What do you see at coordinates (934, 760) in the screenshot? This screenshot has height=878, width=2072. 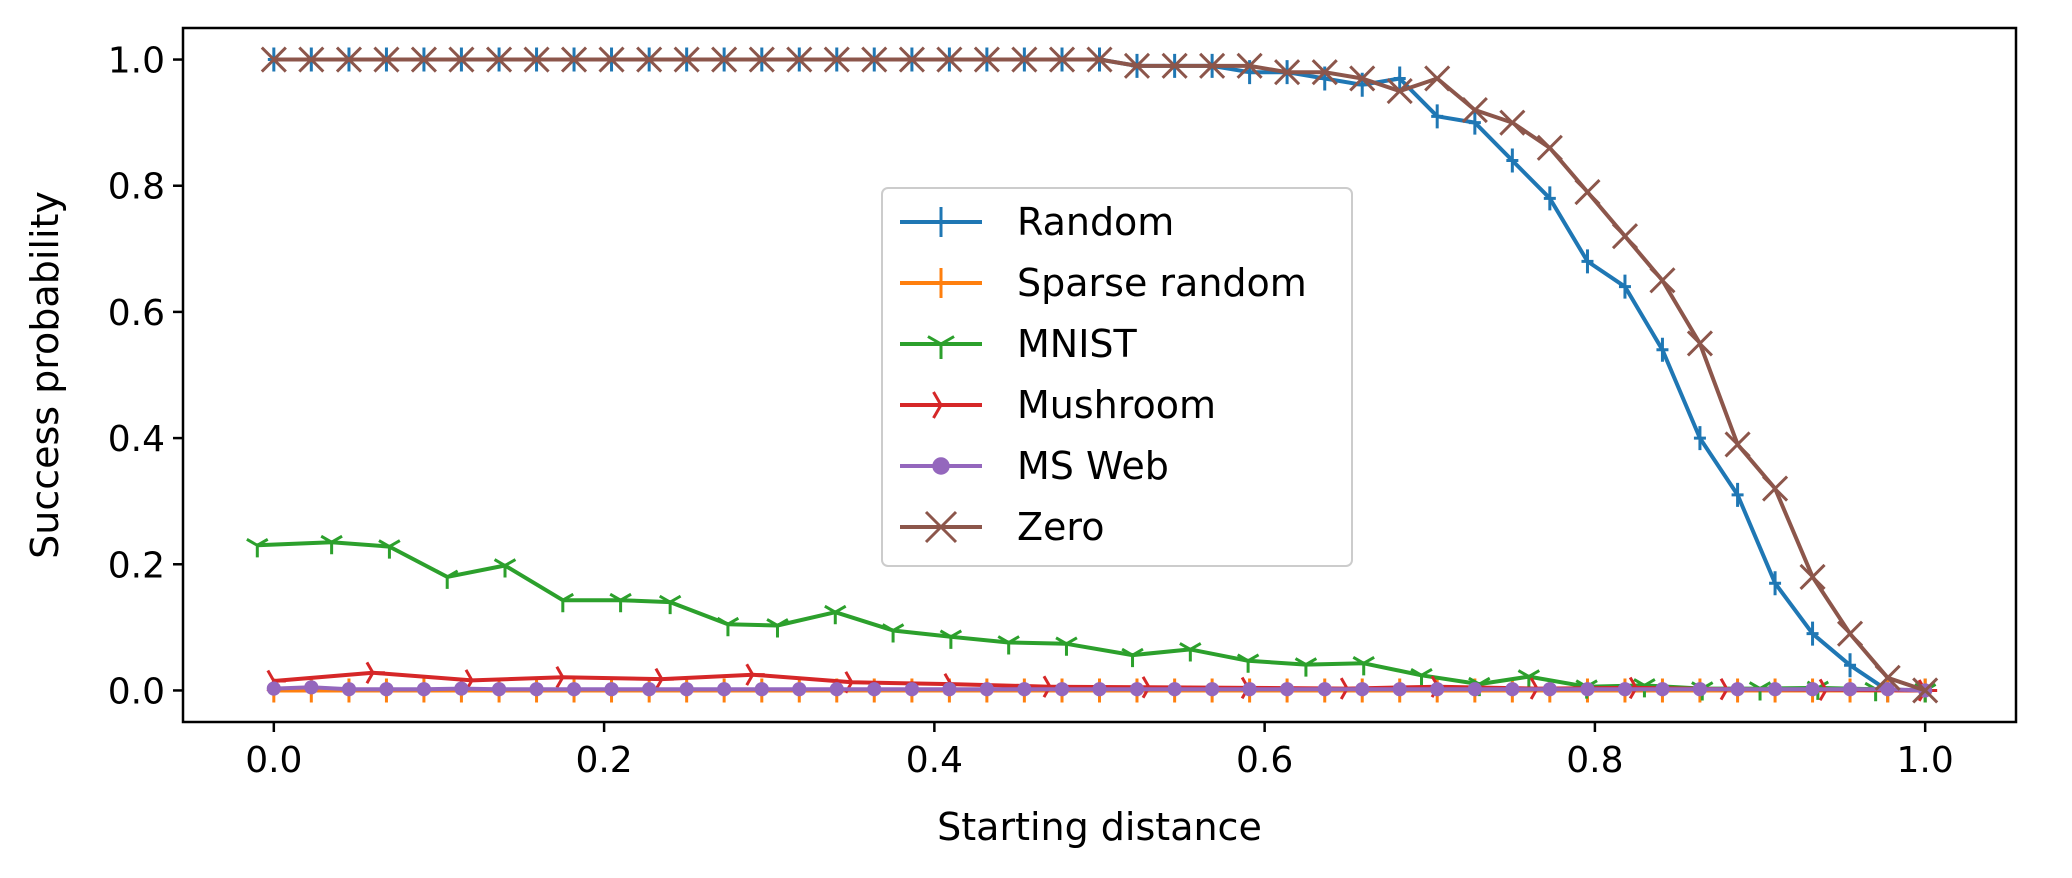 I see `x-tick-label: 0.4` at bounding box center [934, 760].